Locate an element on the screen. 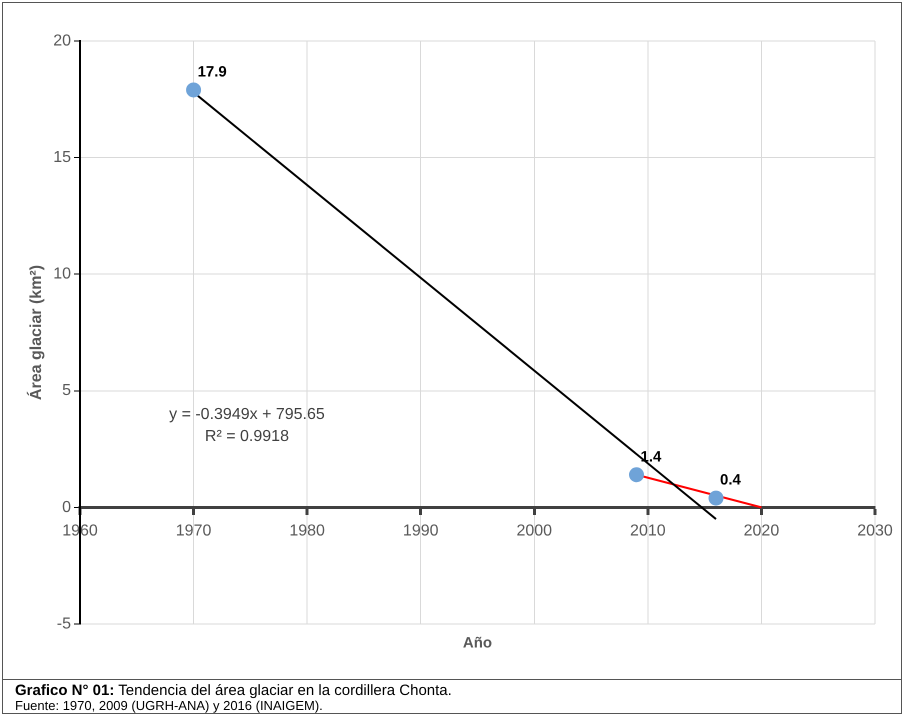  data-label: 17.9 is located at coordinates (212, 72).